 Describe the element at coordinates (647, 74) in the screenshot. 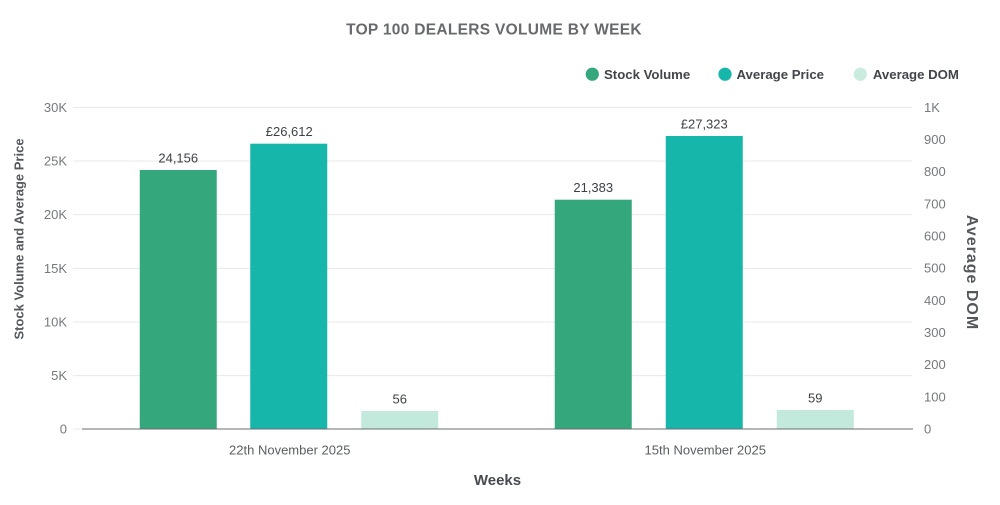

I see `svg-text: Stock Volume` at that location.